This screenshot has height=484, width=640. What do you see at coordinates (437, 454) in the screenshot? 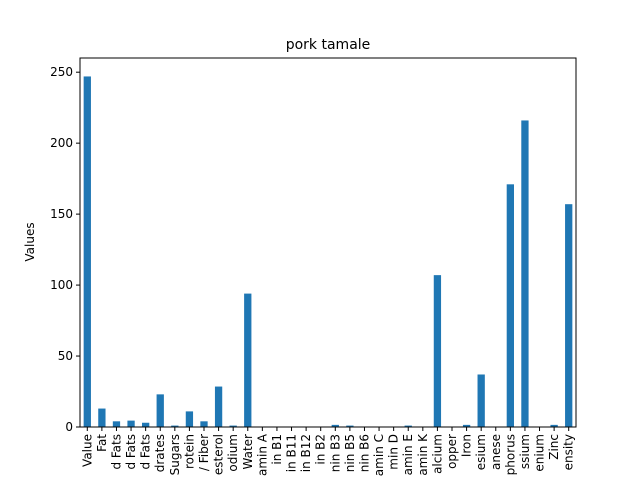
I see `x-tick-label: alcium` at bounding box center [437, 454].